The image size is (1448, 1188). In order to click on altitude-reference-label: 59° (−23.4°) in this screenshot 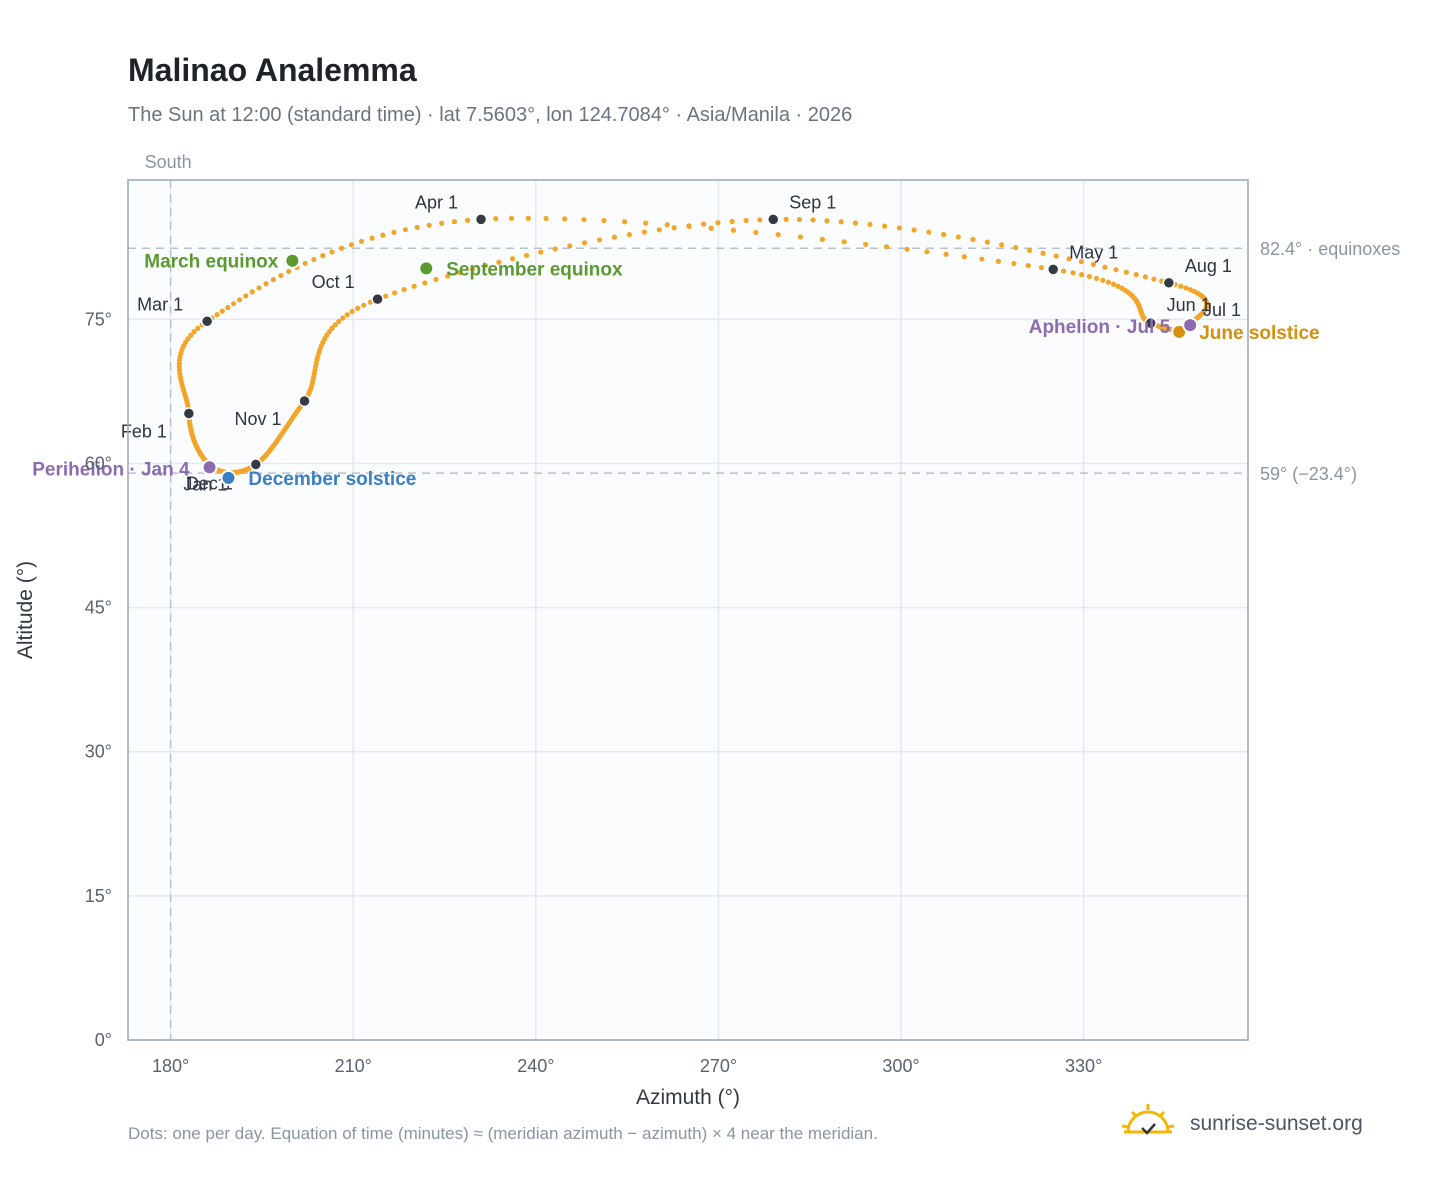, I will do `click(1308, 474)`.